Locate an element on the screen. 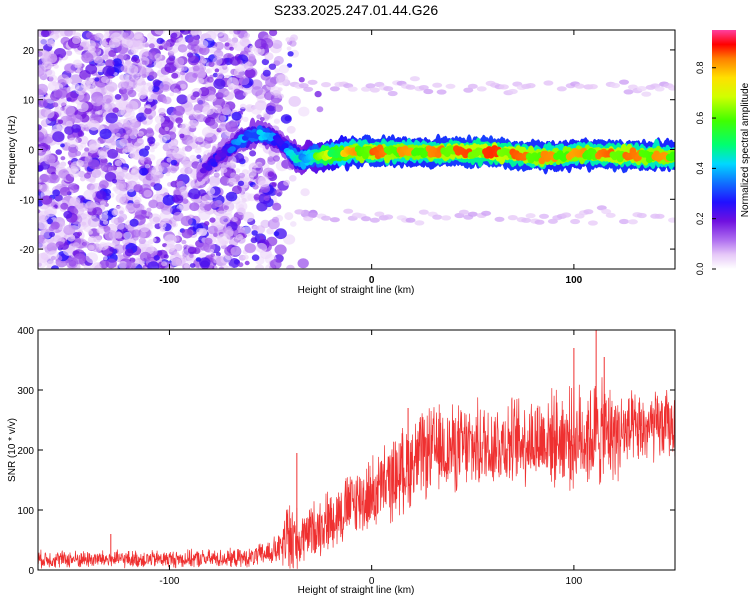 Image resolution: width=750 pixels, height=600 pixels. snr-ytick-label: 200 is located at coordinates (25, 451).